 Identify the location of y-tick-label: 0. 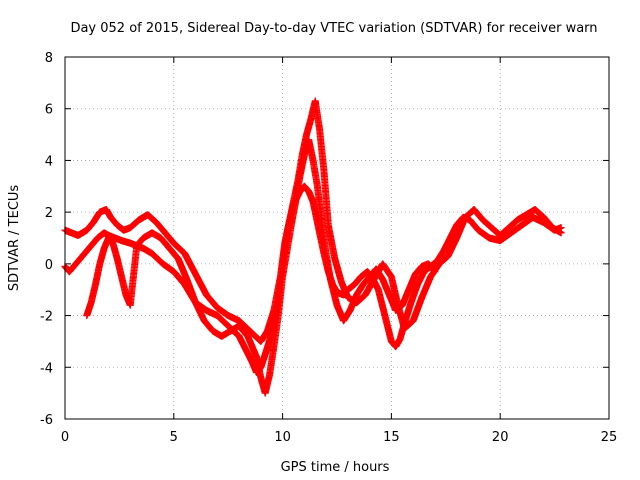
(49, 265).